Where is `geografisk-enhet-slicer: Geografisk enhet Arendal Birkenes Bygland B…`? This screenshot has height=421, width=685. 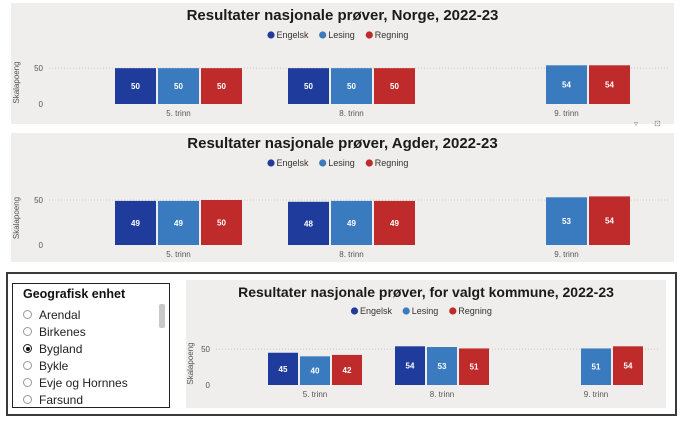
geografisk-enhet-slicer: Geografisk enhet Arendal Birkenes Bygland B… is located at coordinates (91, 345).